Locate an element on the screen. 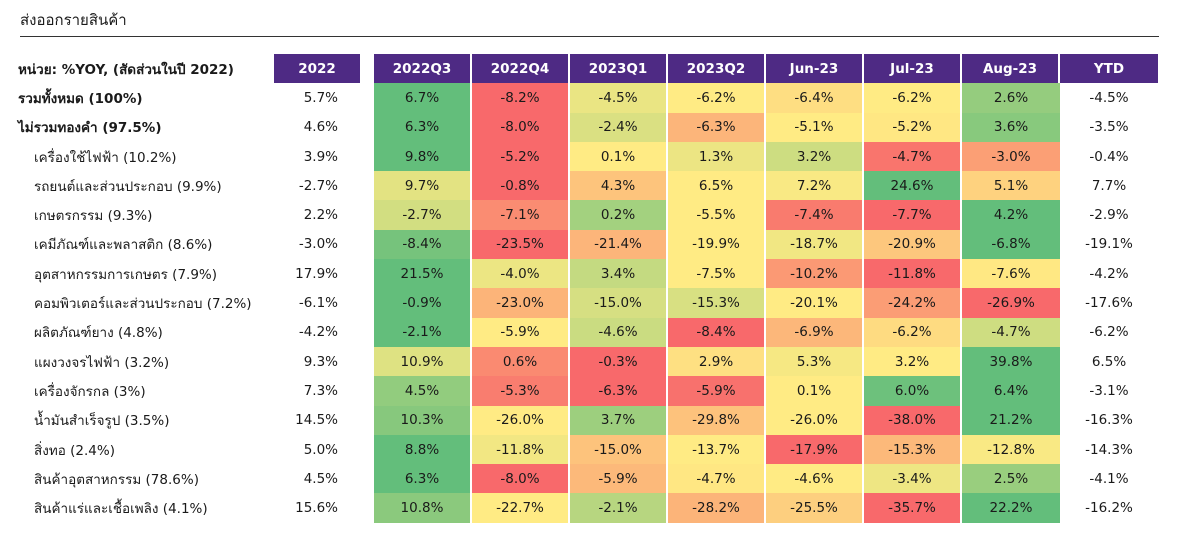  heatmap-cell: 4.2% is located at coordinates (1011, 215).